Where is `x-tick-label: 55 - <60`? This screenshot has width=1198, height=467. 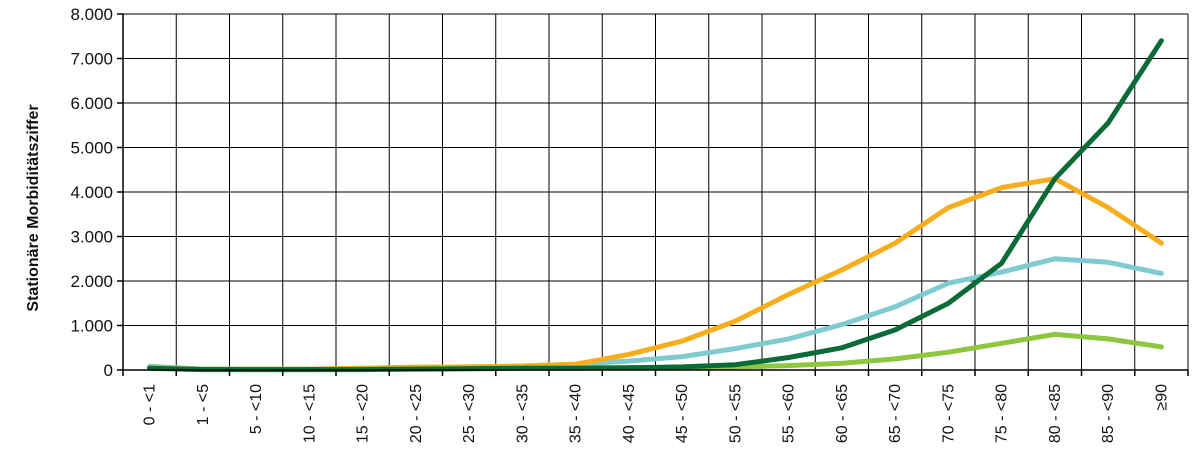 x-tick-label: 55 - <60 is located at coordinates (789, 413).